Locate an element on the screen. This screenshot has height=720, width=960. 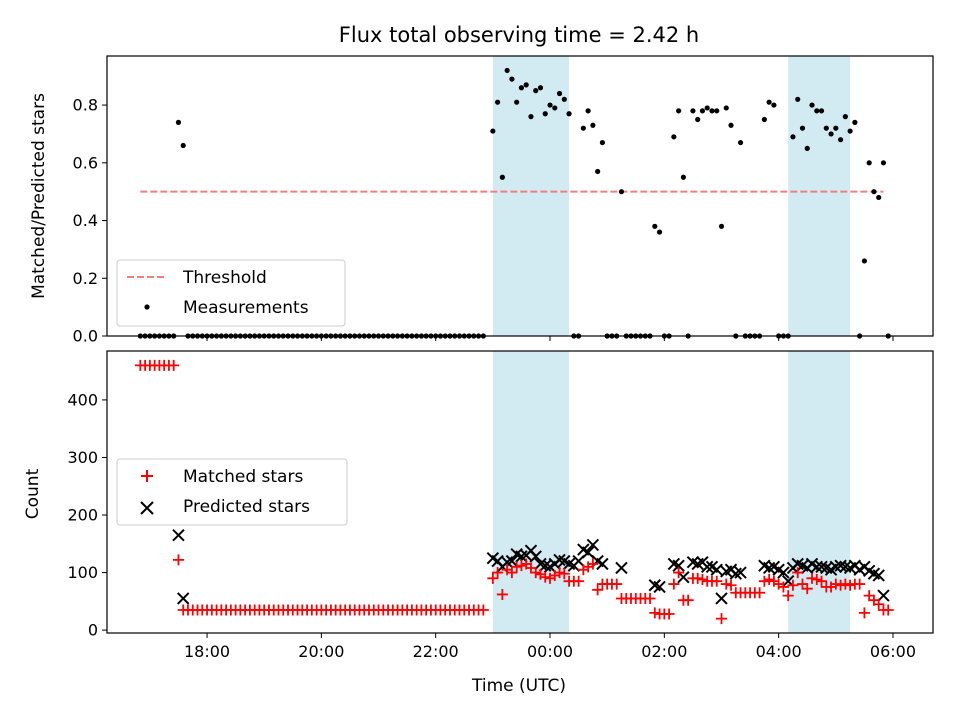
bottom-legend: Matched stars Predicted stars is located at coordinates (232, 492).